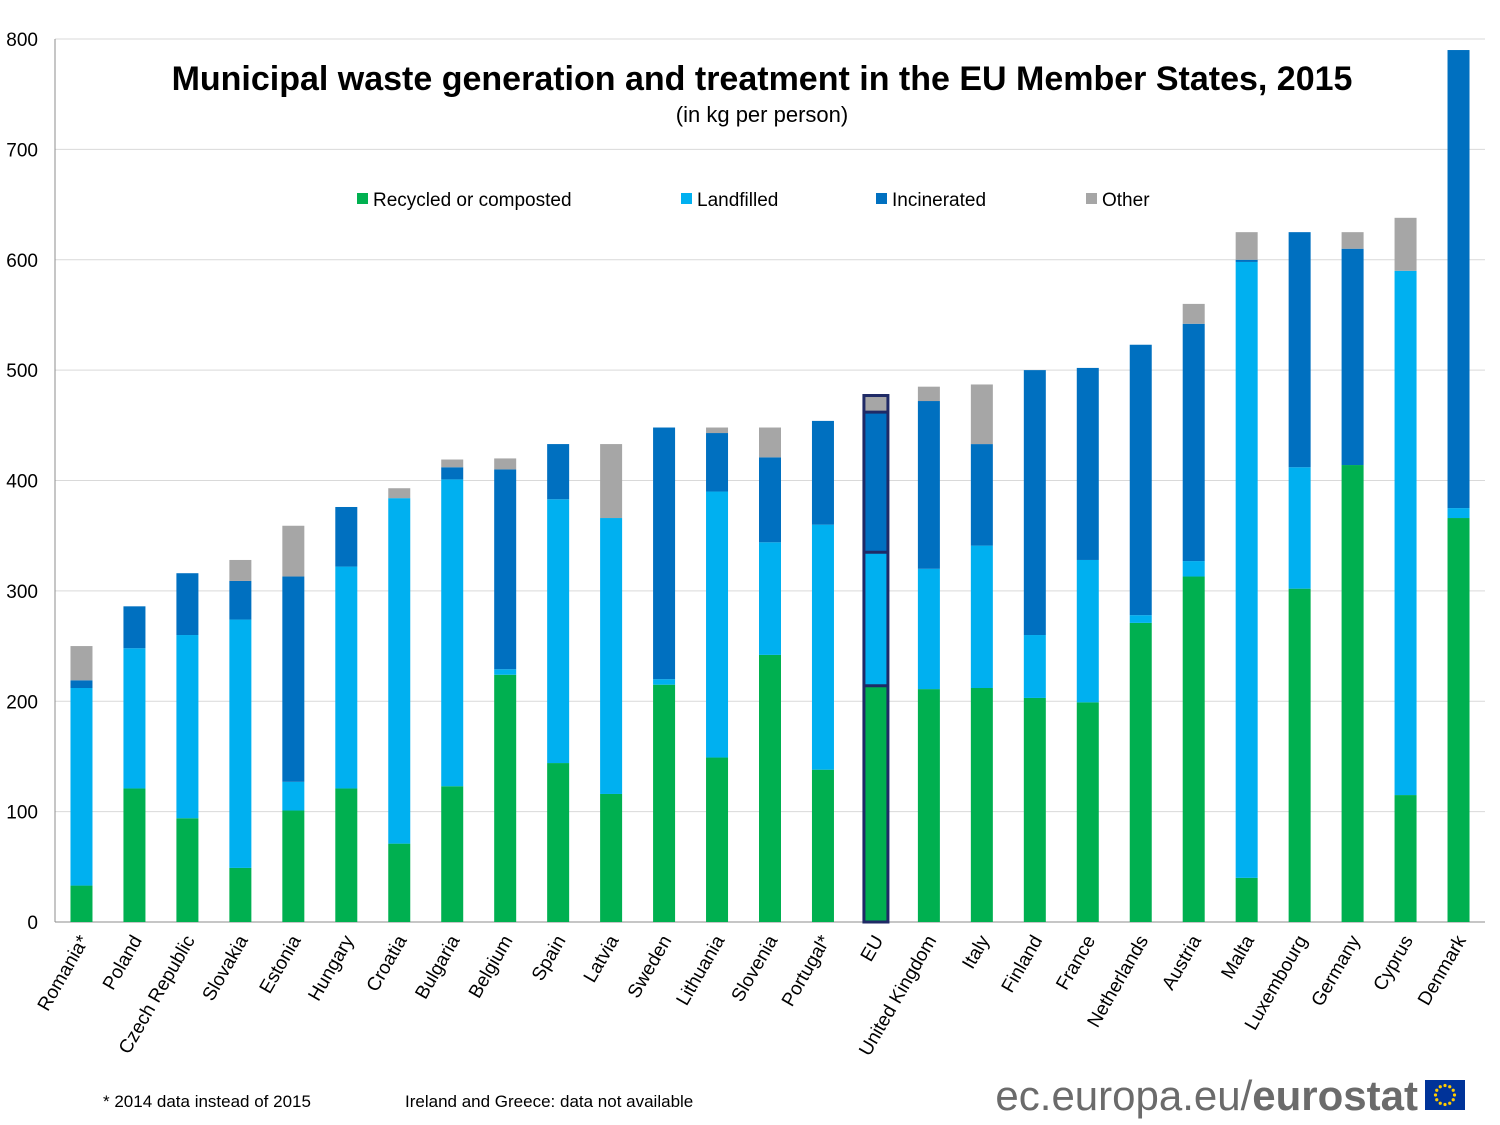 The width and height of the screenshot is (1500, 1125). What do you see at coordinates (1394, 963) in the screenshot?
I see `x-tick-label: Cyprus` at bounding box center [1394, 963].